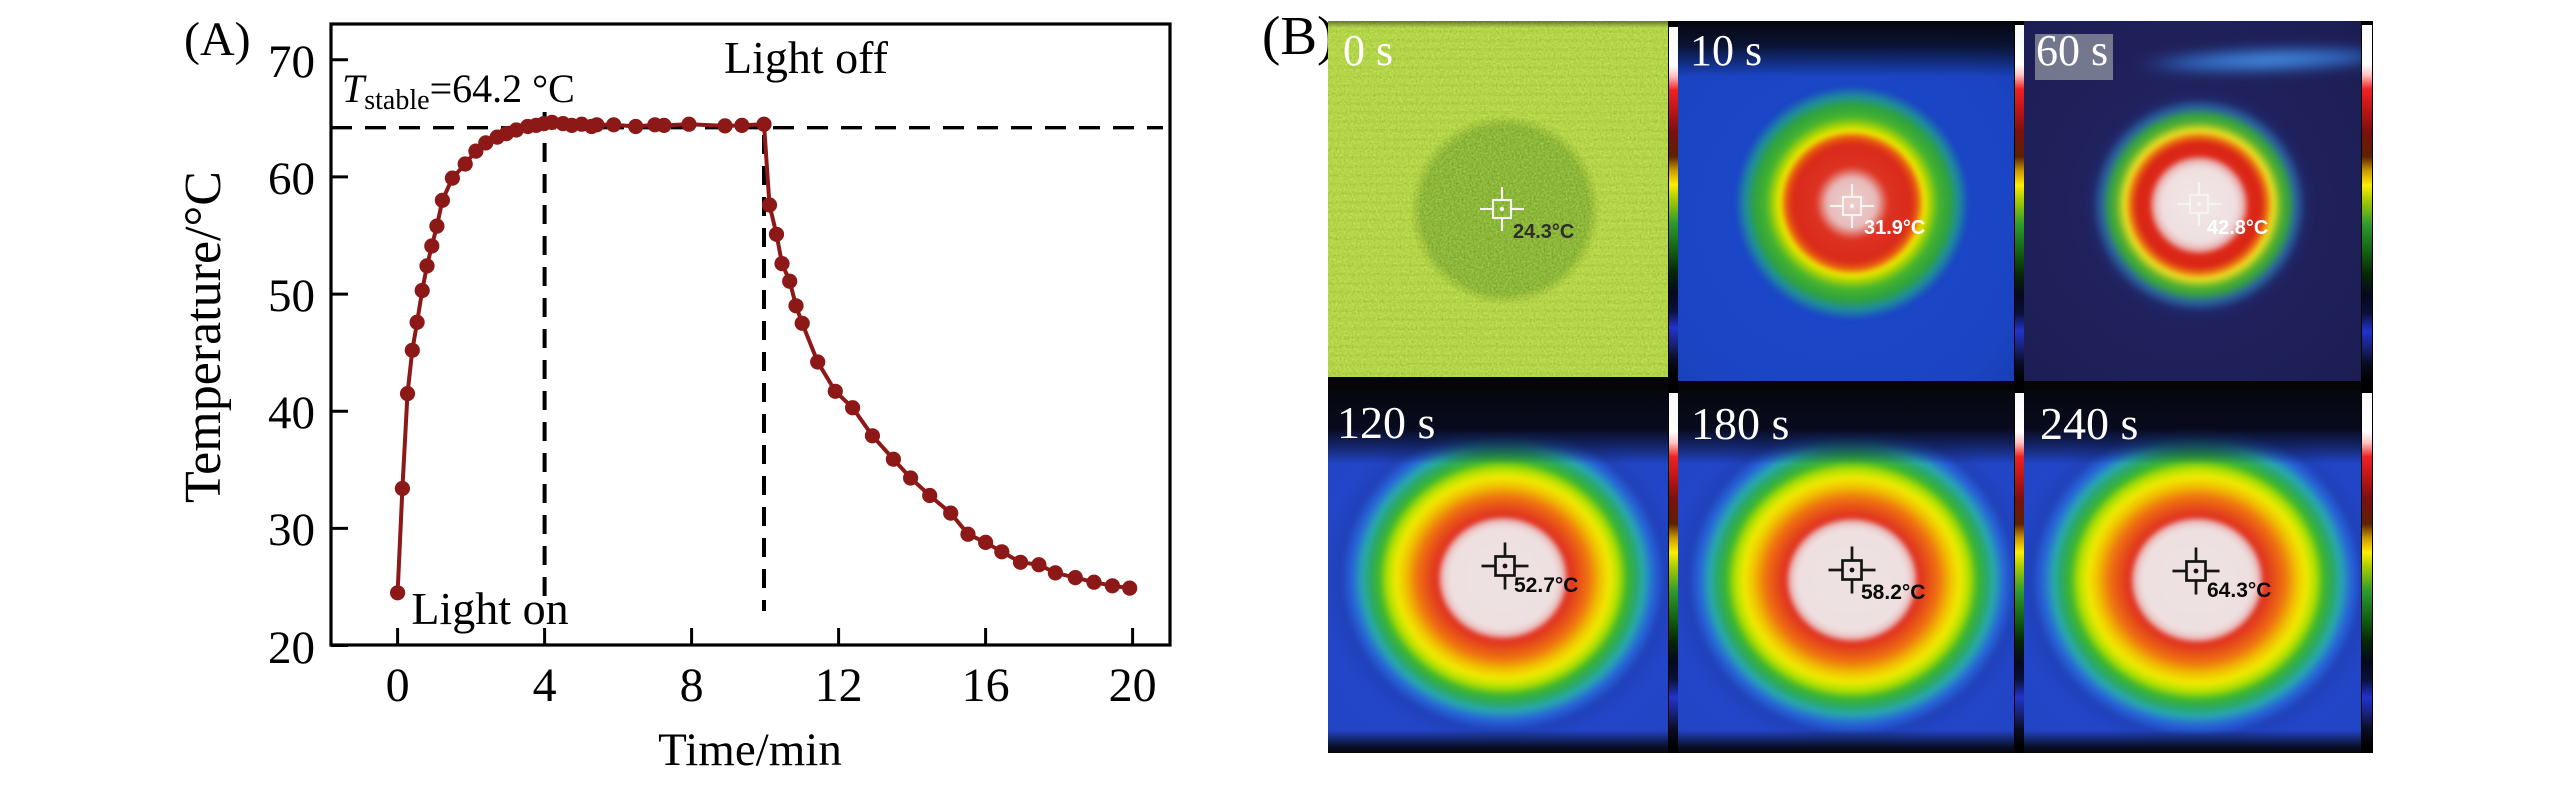 This screenshot has width=2567, height=787. What do you see at coordinates (806, 57) in the screenshot?
I see `svg-text: Light off` at bounding box center [806, 57].